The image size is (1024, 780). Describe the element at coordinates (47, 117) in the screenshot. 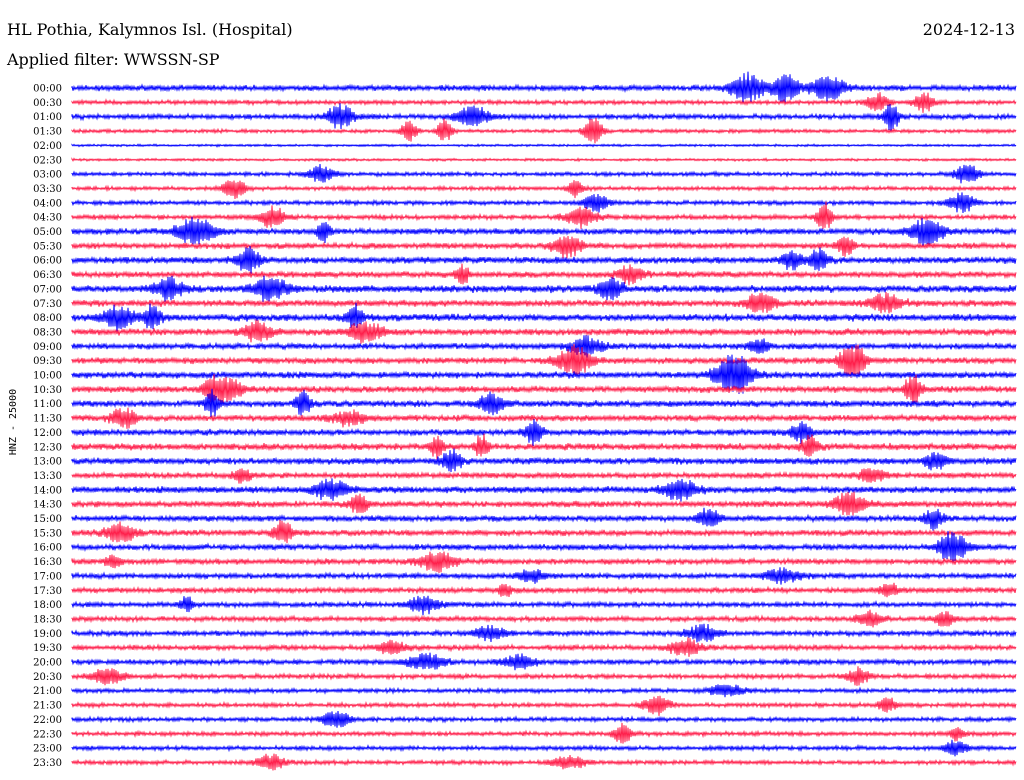

I see `time-label: 01:00` at that location.